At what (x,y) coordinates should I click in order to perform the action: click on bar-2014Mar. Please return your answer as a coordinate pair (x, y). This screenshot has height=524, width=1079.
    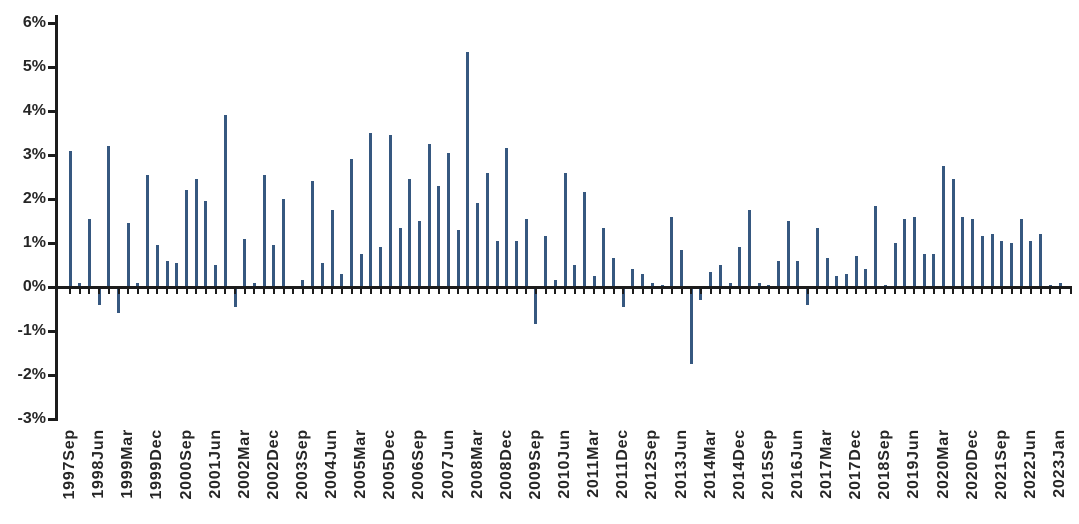
    Looking at the image, I should click on (711, 279).